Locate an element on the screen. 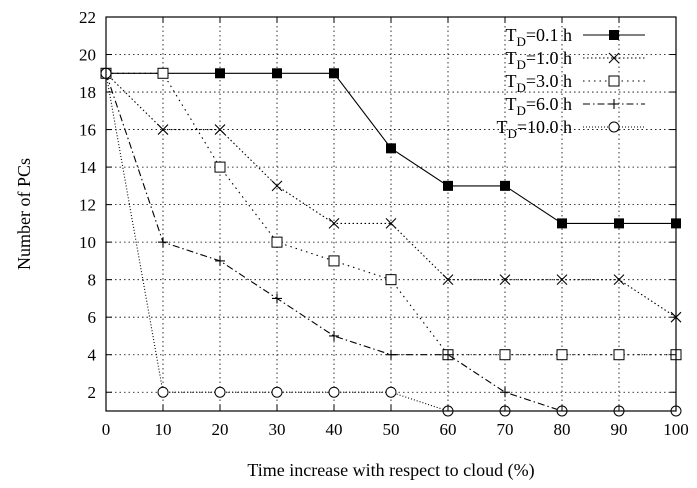 This screenshot has width=697, height=488. legend-entry: TD=10.0 h is located at coordinates (570, 129).